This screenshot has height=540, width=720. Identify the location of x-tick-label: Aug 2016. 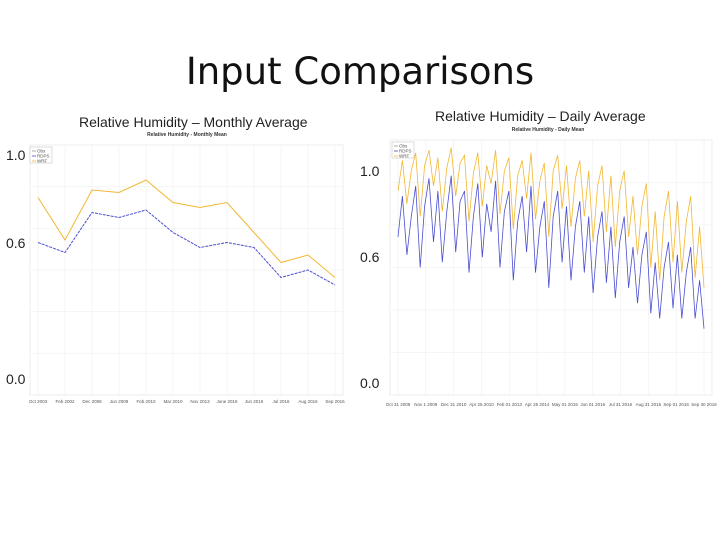
(308, 401).